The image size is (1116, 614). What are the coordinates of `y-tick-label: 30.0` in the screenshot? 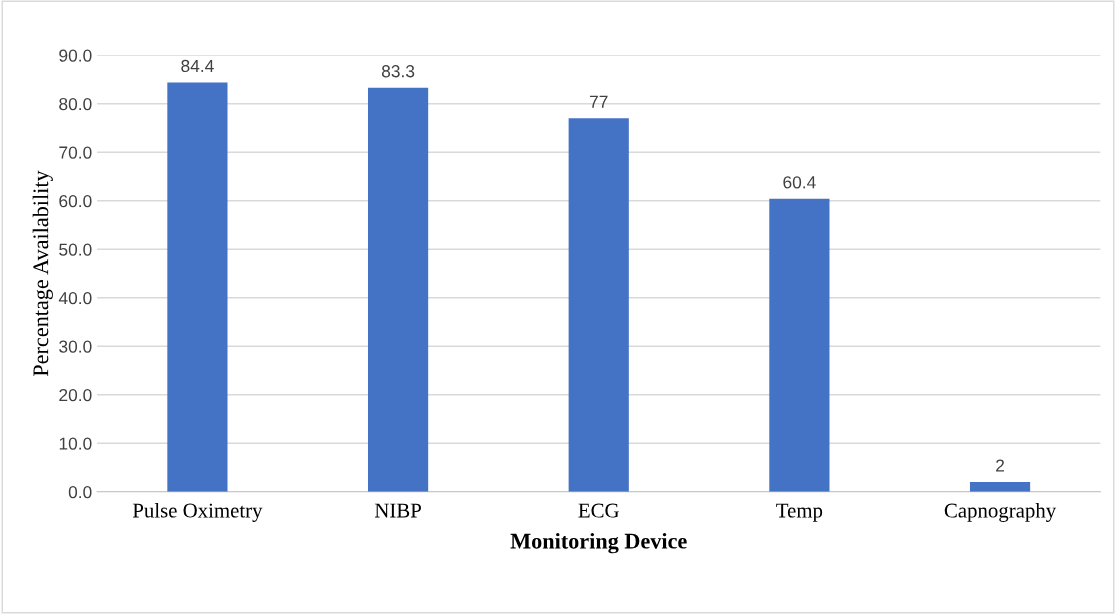 It's located at (75, 346).